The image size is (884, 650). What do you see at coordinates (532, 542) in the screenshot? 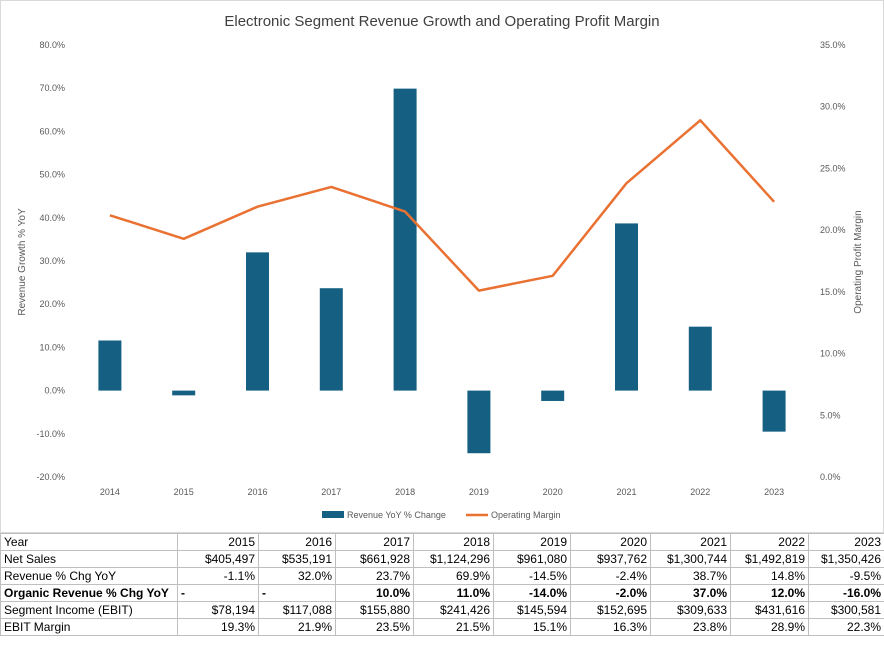
I see `year-header: 2019` at bounding box center [532, 542].